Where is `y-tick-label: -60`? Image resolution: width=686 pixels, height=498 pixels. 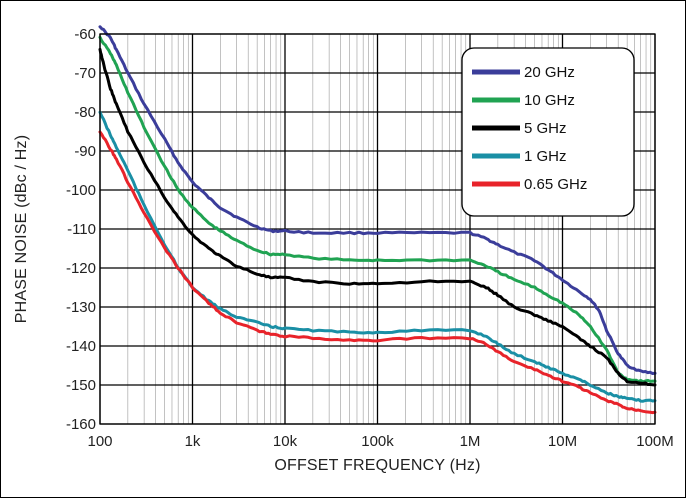
y-tick-label: -60 is located at coordinates (85, 34).